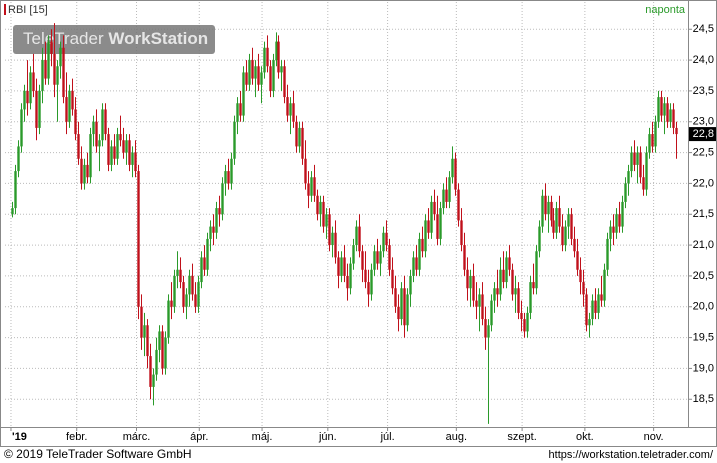 The height and width of the screenshot is (463, 717). Describe the element at coordinates (703, 183) in the screenshot. I see `y-tick-label: 22,0` at that location.